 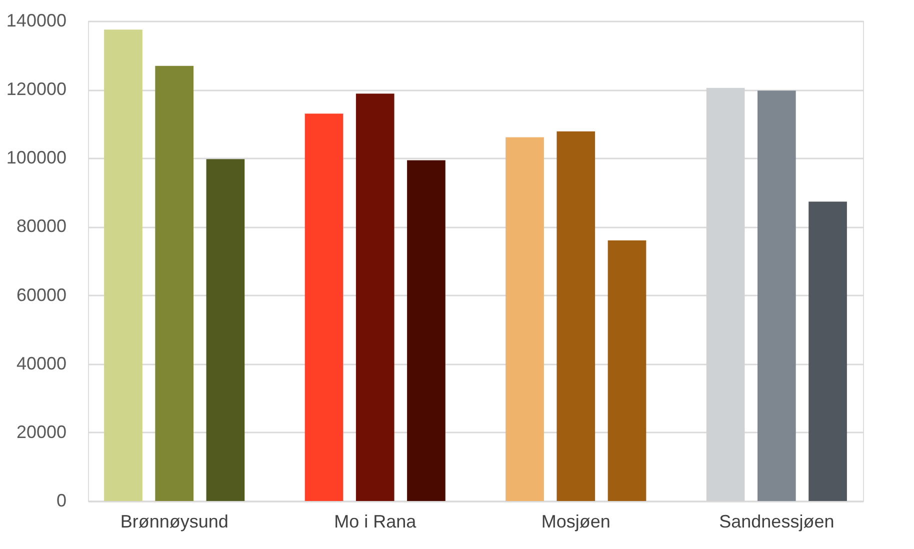 What do you see at coordinates (41, 363) in the screenshot?
I see `y-tick-label: 40000` at bounding box center [41, 363].